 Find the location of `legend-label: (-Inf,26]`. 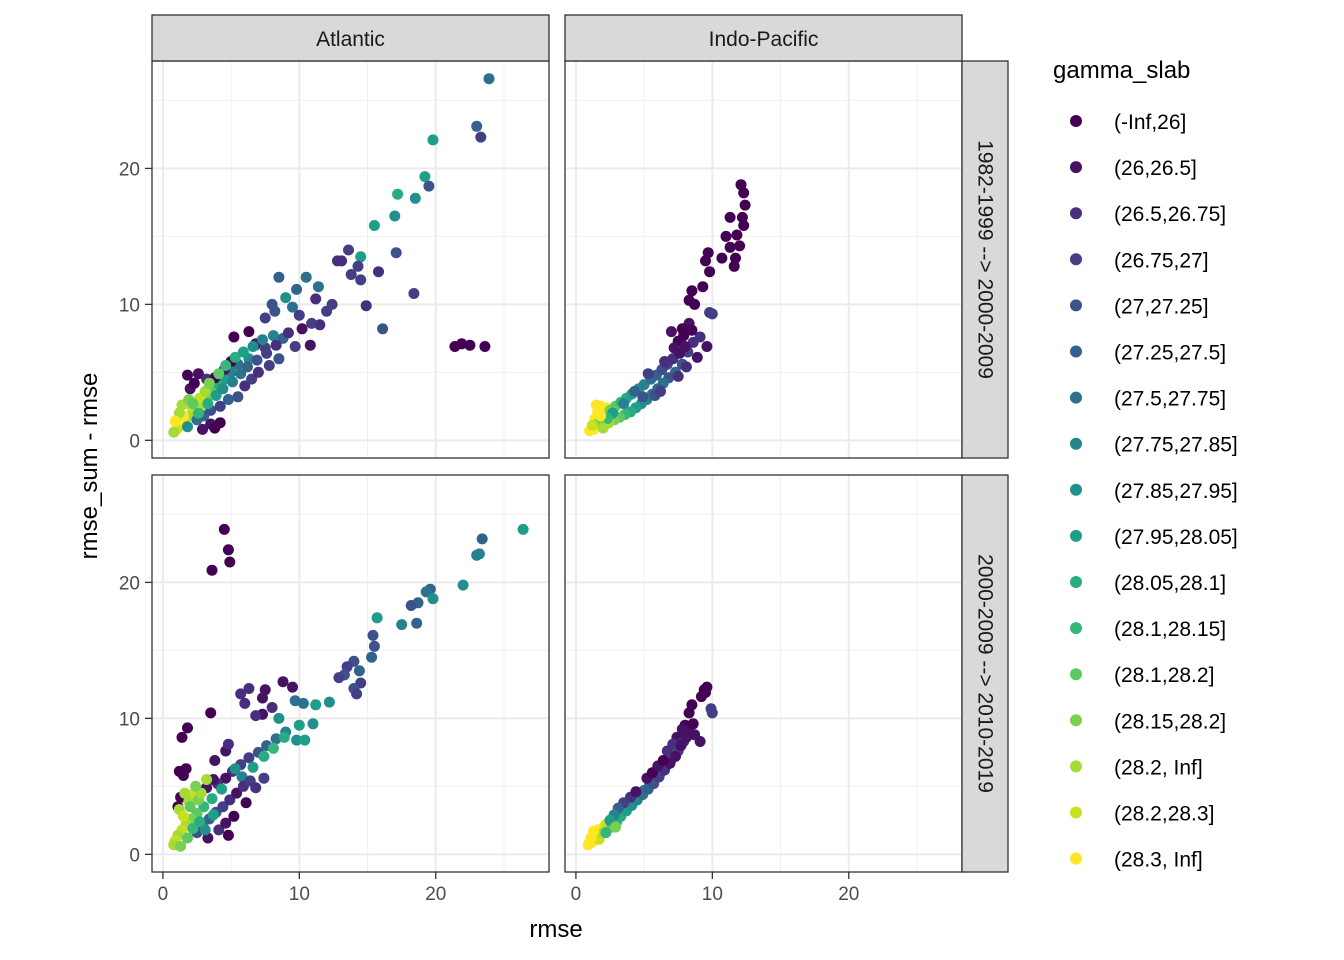

legend-label: (-Inf,26] is located at coordinates (1150, 122).